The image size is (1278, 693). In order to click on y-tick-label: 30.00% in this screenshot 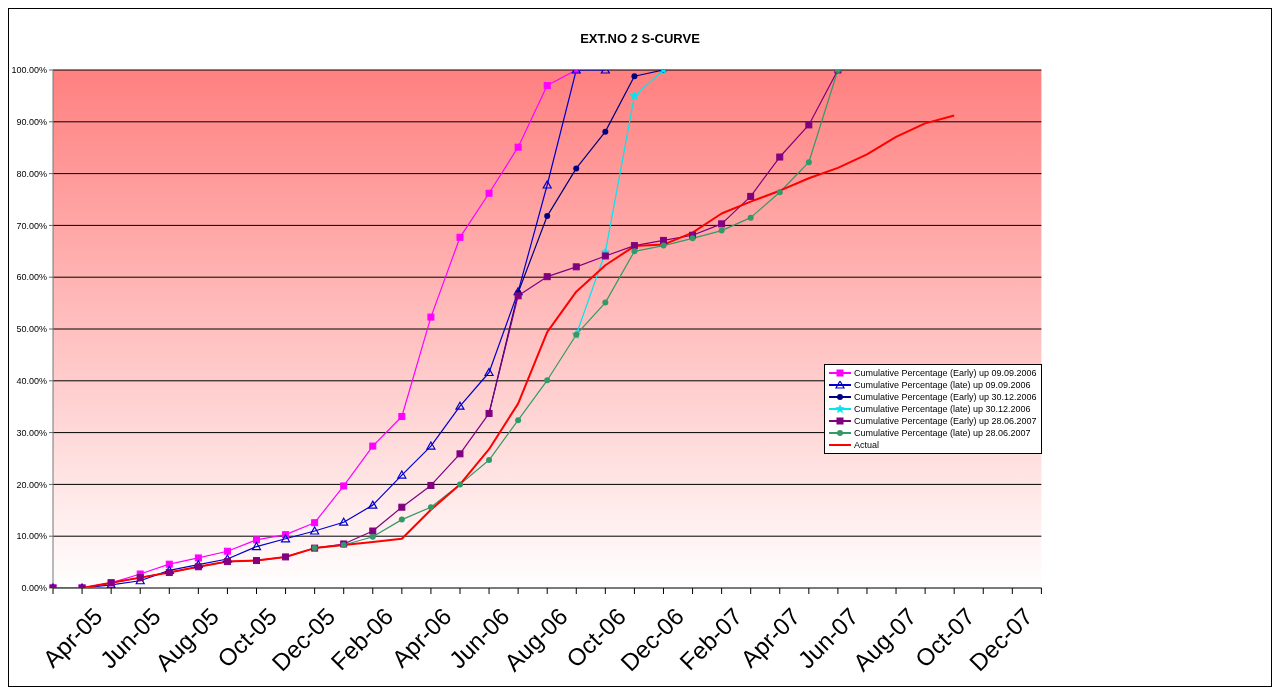, I will do `click(31, 432)`.